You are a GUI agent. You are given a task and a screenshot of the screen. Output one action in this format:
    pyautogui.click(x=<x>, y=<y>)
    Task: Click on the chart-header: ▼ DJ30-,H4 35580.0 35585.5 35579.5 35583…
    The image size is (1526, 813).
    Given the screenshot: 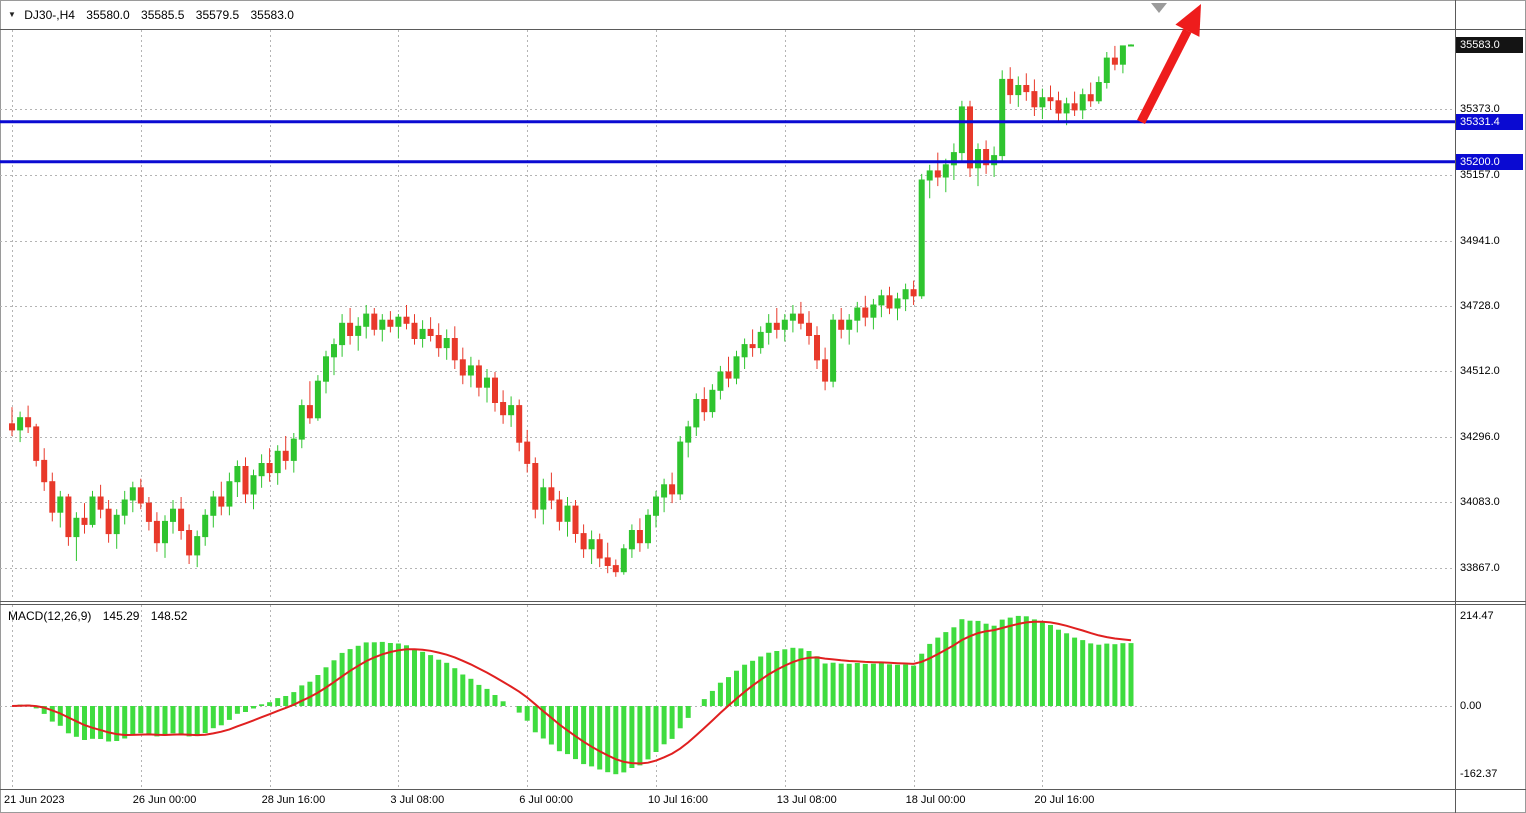 What is the action you would take?
    pyautogui.click(x=151, y=15)
    